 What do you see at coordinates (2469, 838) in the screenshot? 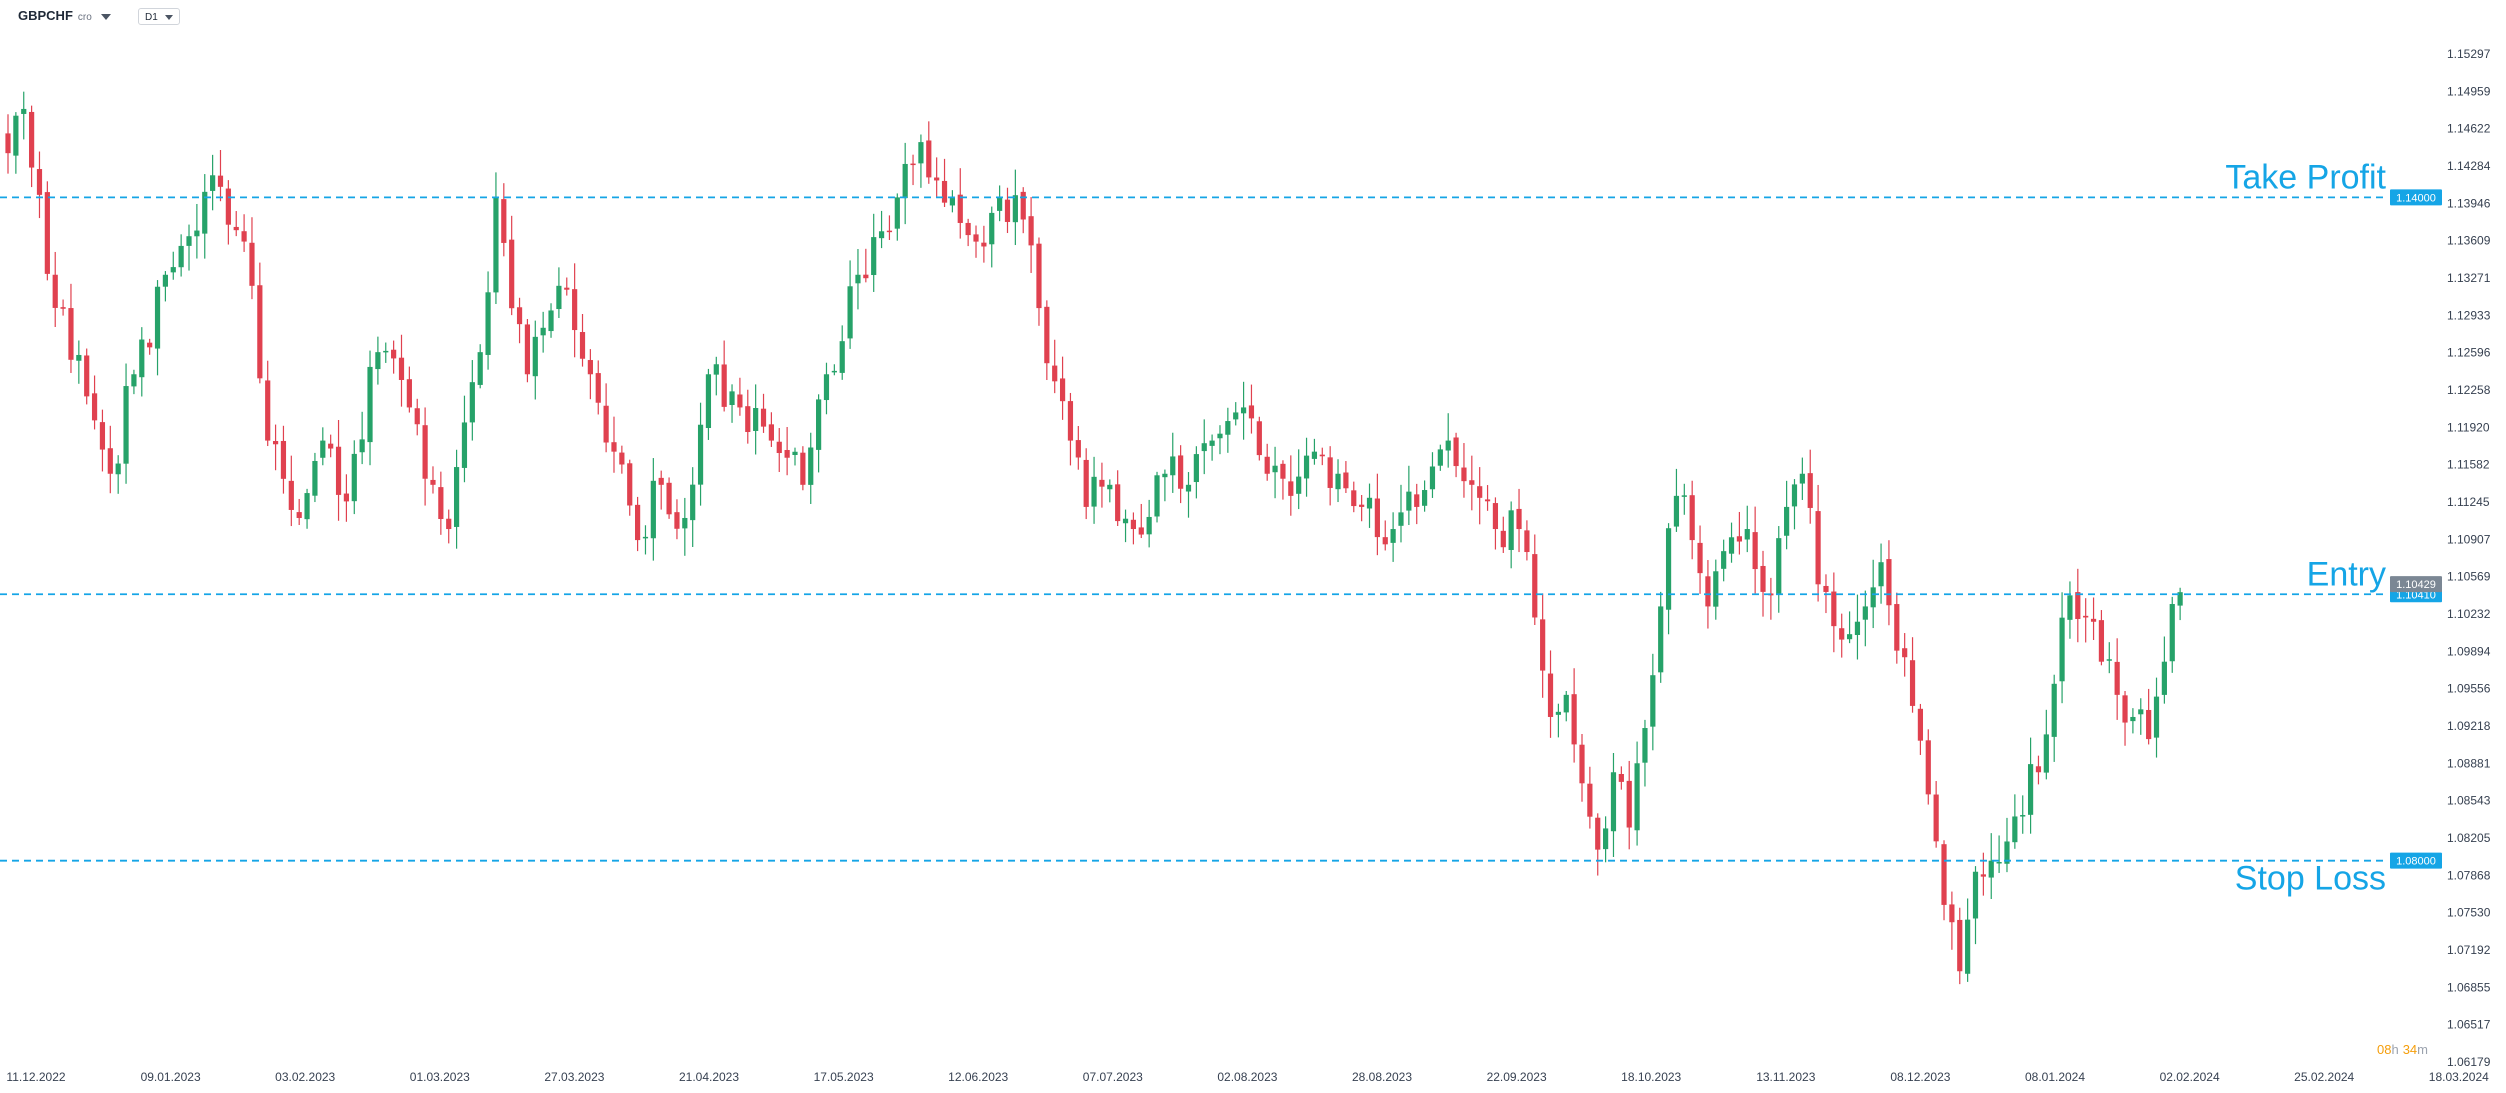
I see `price-tick-label: 1.08205` at bounding box center [2469, 838].